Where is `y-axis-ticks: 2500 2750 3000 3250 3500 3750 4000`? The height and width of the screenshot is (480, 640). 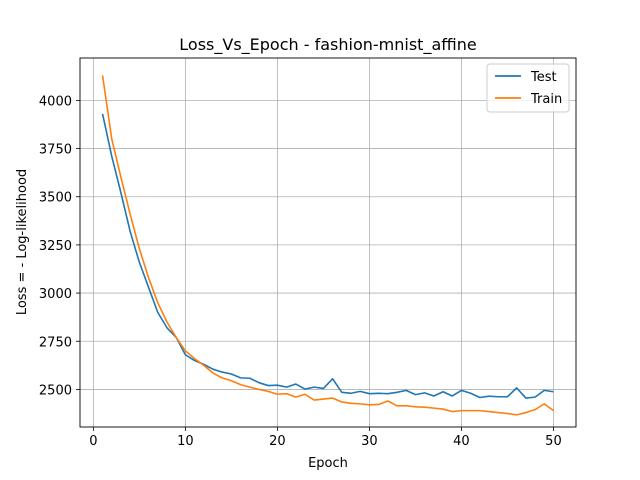
y-axis-ticks: 2500 2750 3000 3250 3500 3750 4000 is located at coordinates (59, 246).